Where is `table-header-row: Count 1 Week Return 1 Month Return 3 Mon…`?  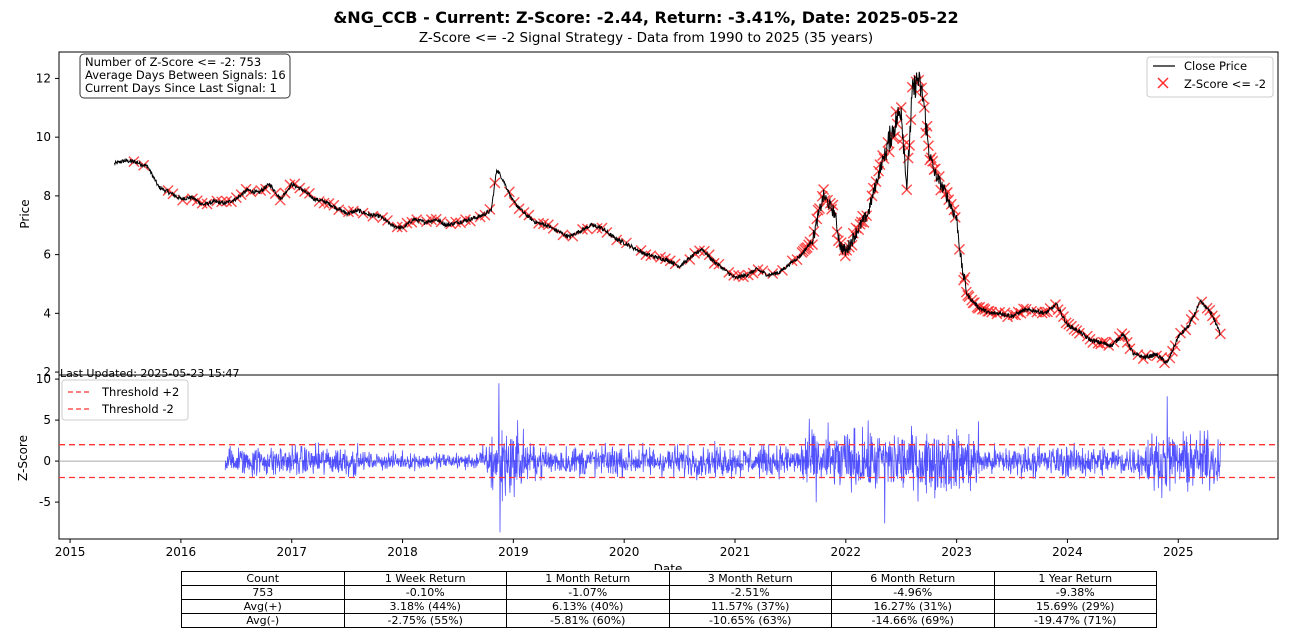 table-header-row: Count 1 Week Return 1 Month Return 3 Mon… is located at coordinates (669, 578).